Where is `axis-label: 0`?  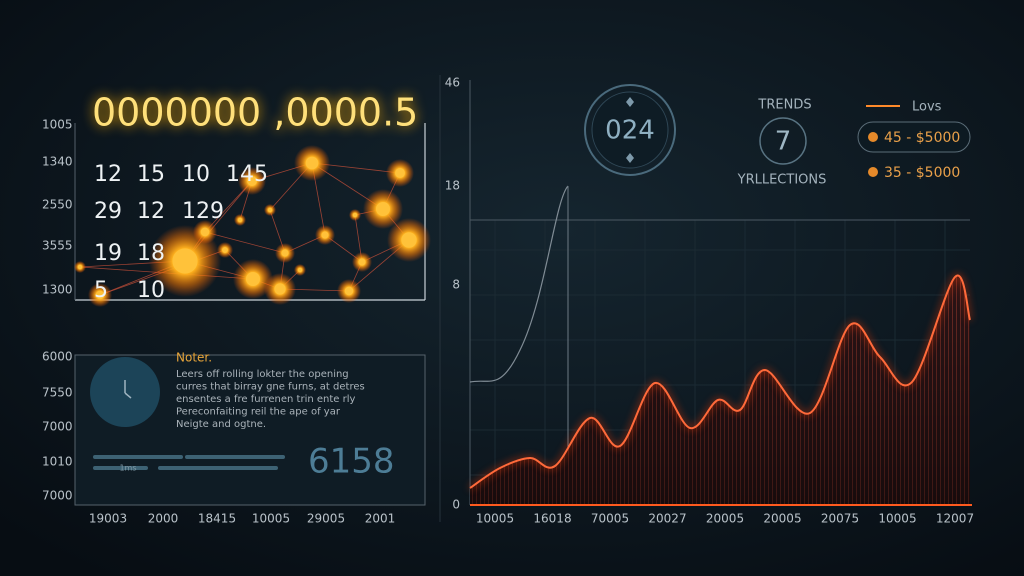 axis-label: 0 is located at coordinates (456, 505).